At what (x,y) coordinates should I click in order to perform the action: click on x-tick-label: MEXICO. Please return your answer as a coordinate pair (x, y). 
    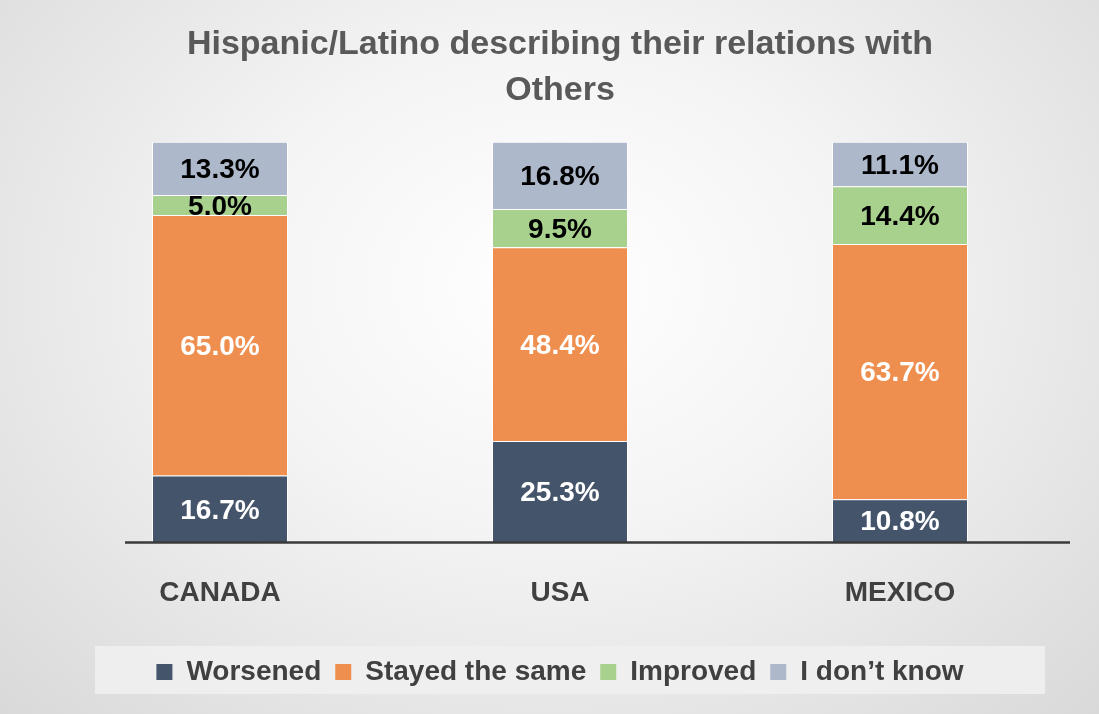
    Looking at the image, I should click on (900, 591).